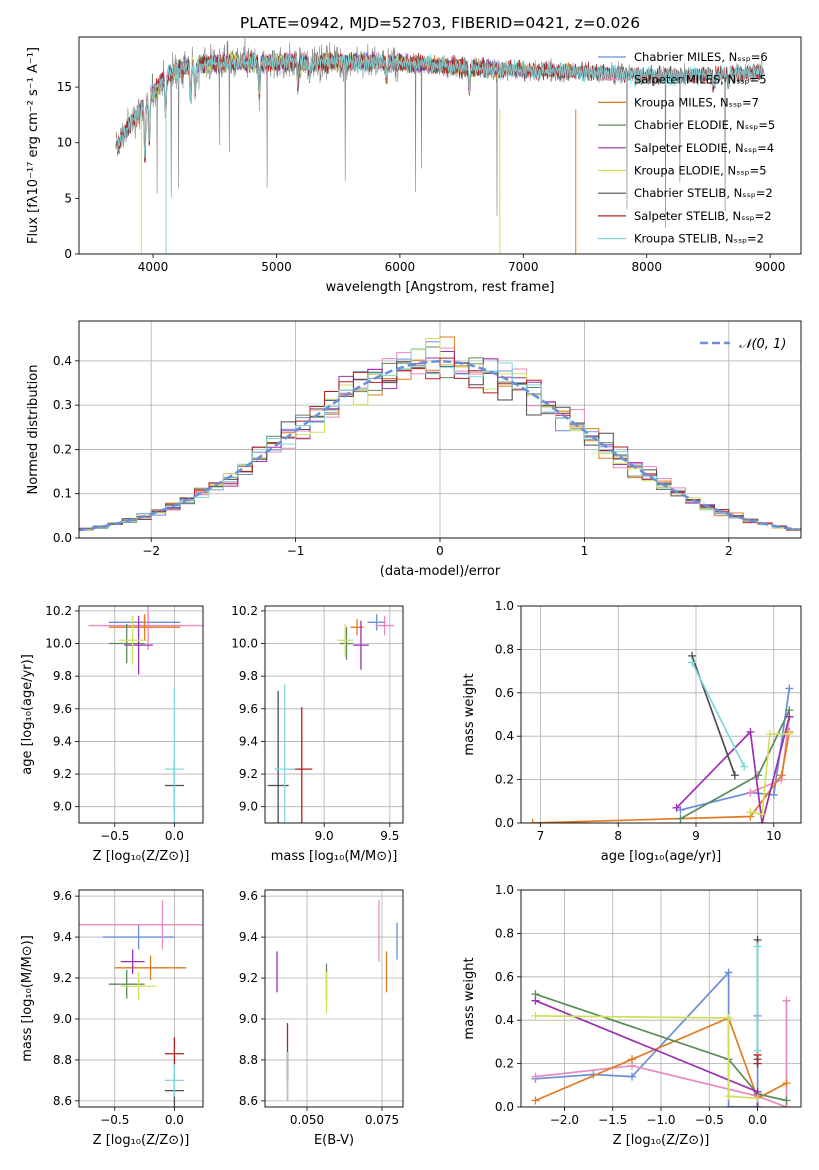 This screenshot has width=819, height=1170. I want to click on y-tick-label: 10.2, so click(244, 611).